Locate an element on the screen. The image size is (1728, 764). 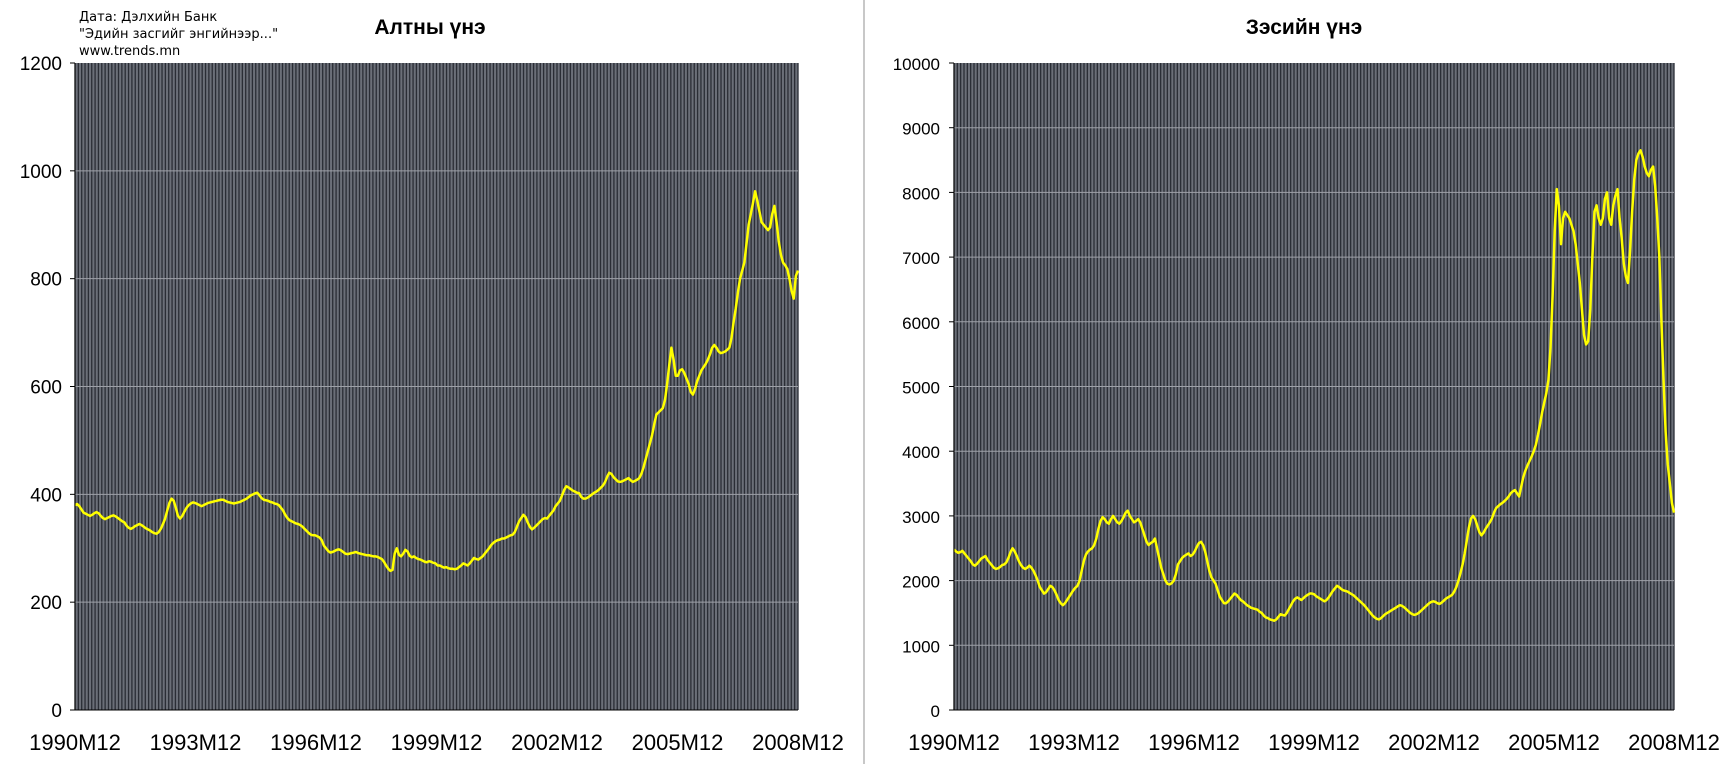
copper-ytick-label: 10000 is located at coordinates (916, 64).